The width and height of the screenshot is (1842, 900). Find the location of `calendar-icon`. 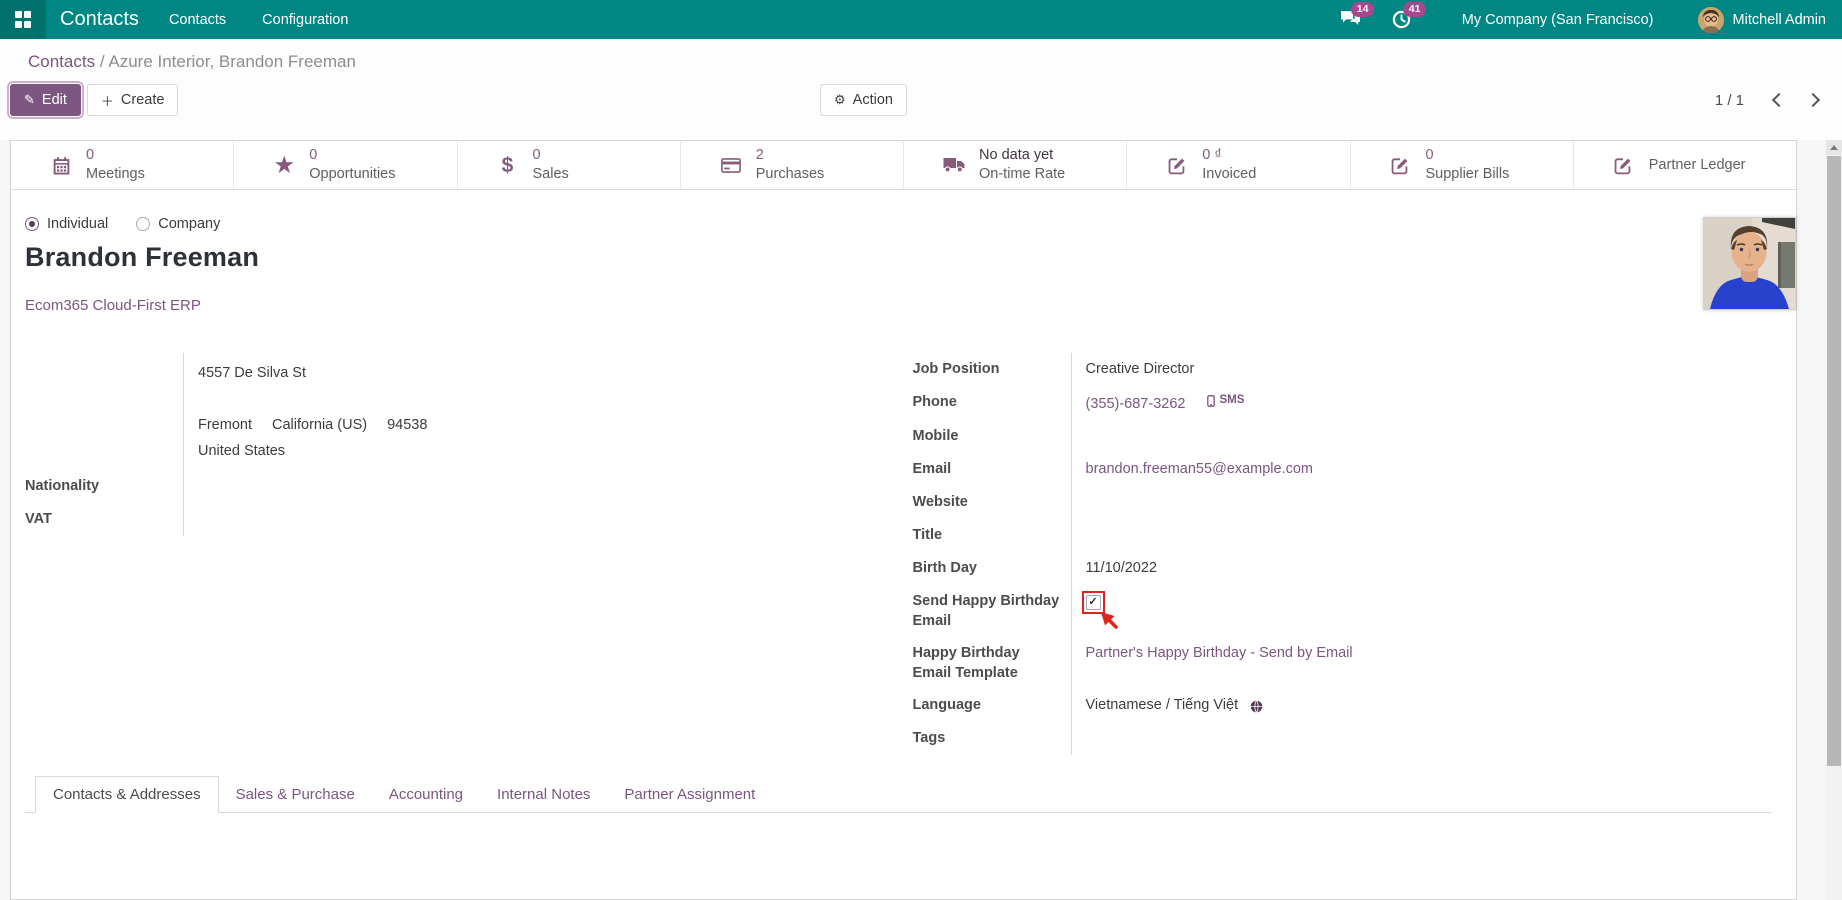

calendar-icon is located at coordinates (61, 165).